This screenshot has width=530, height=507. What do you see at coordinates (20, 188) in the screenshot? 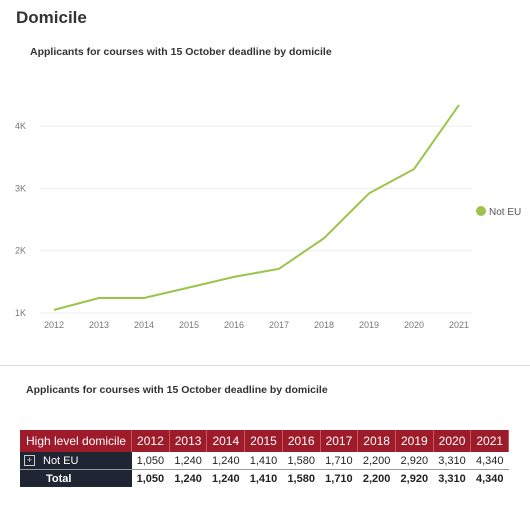
I see `y-tick-label: 3K` at bounding box center [20, 188].